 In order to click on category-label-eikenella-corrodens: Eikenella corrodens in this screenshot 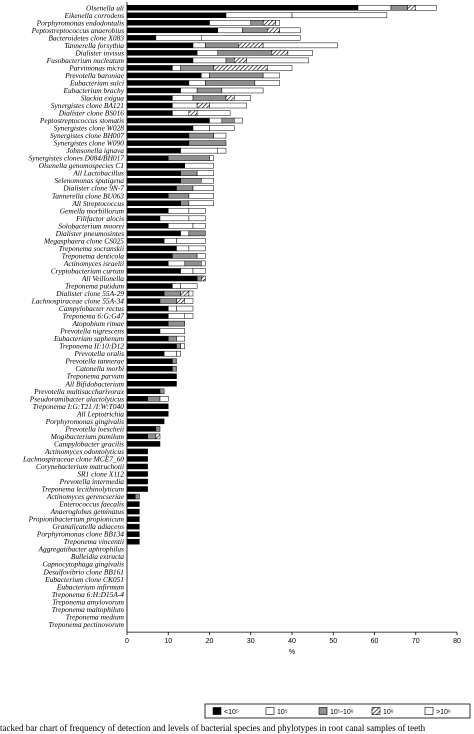, I will do `click(94, 15)`.